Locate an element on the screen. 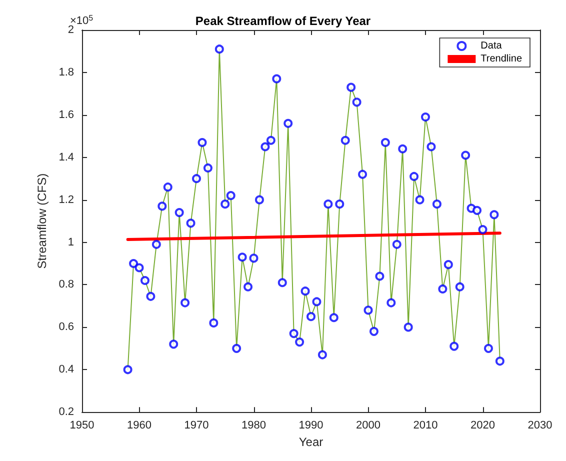 This screenshot has height=461, width=566. x-tick-label: 1990 is located at coordinates (311, 426).